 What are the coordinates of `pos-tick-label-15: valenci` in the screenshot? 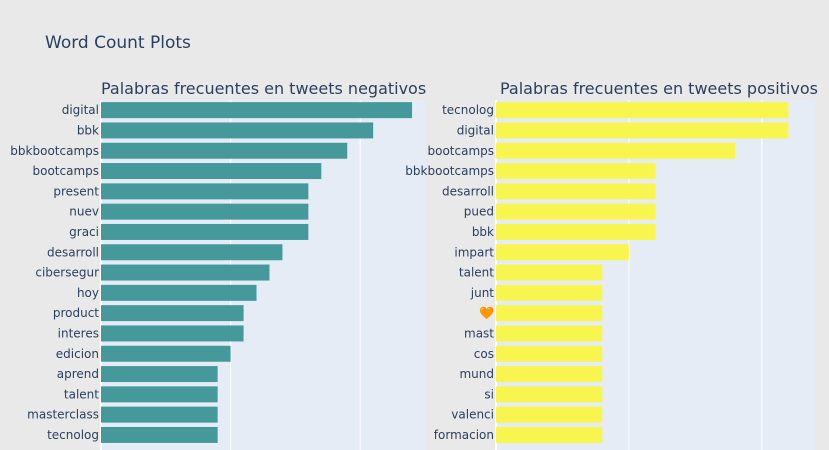 It's located at (472, 415).